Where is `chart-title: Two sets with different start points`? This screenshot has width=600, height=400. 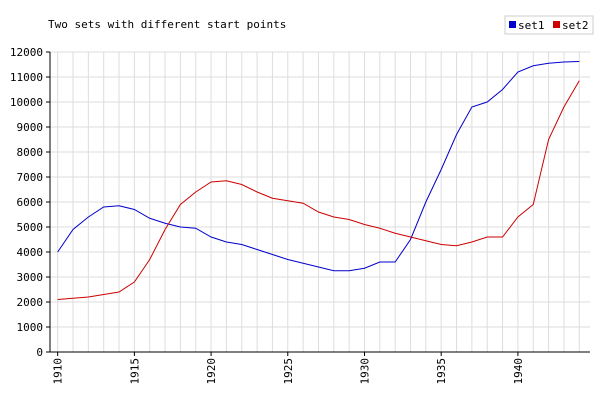 chart-title: Two sets with different start points is located at coordinates (167, 24).